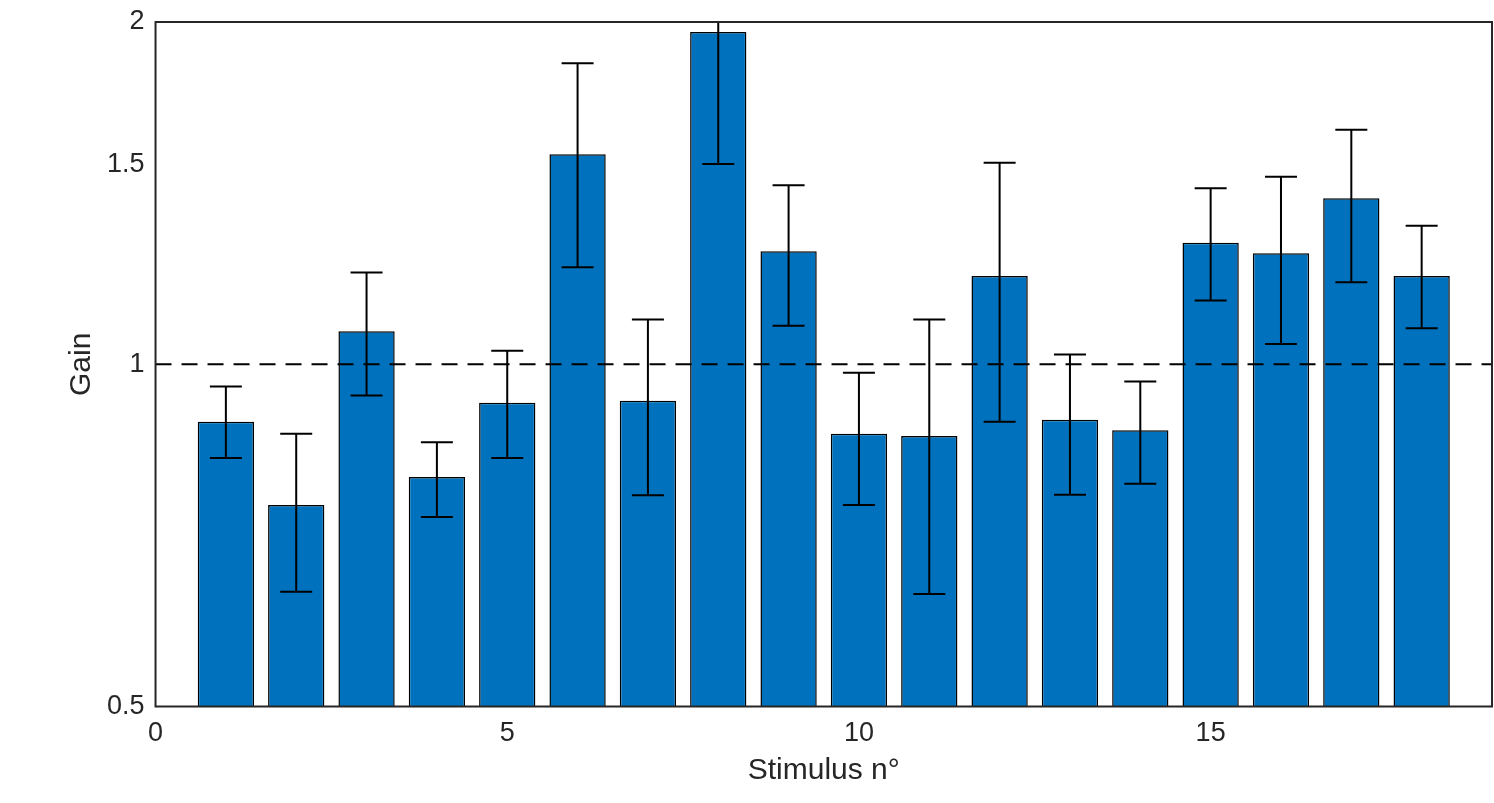  What do you see at coordinates (125, 162) in the screenshot?
I see `y-tick-label: 1.5` at bounding box center [125, 162].